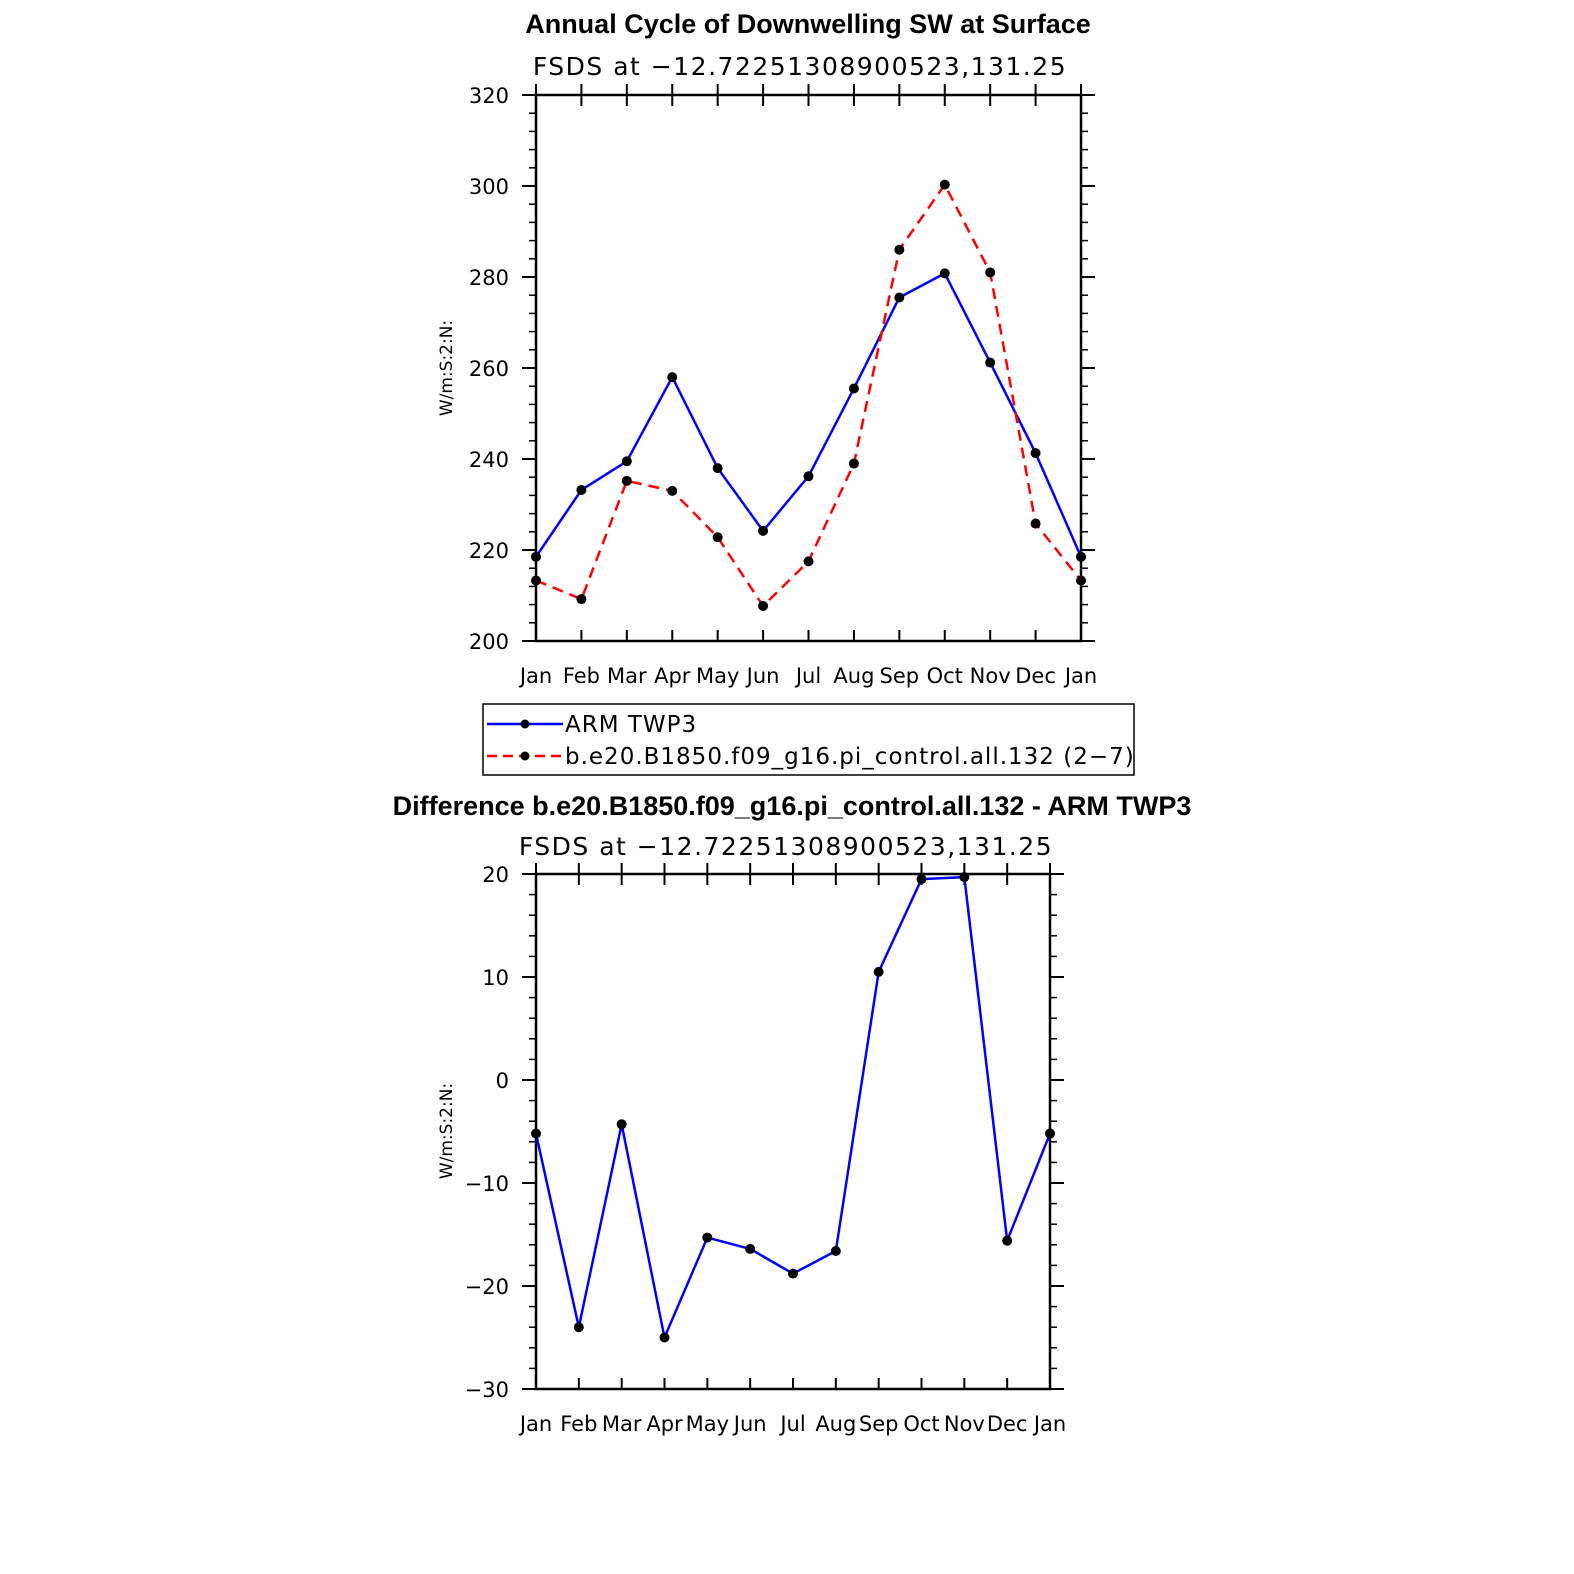  I want to click on top-chart-x-tick-label: Jun, so click(762, 676).